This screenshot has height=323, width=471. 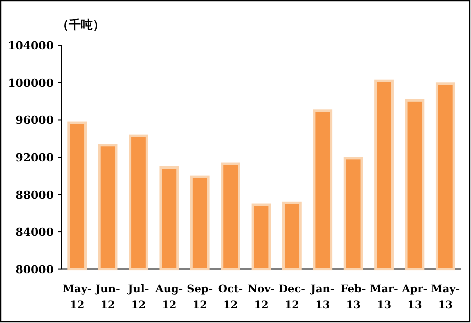 What do you see at coordinates (35, 233) in the screenshot?
I see `y-tick-label: 84000` at bounding box center [35, 233].